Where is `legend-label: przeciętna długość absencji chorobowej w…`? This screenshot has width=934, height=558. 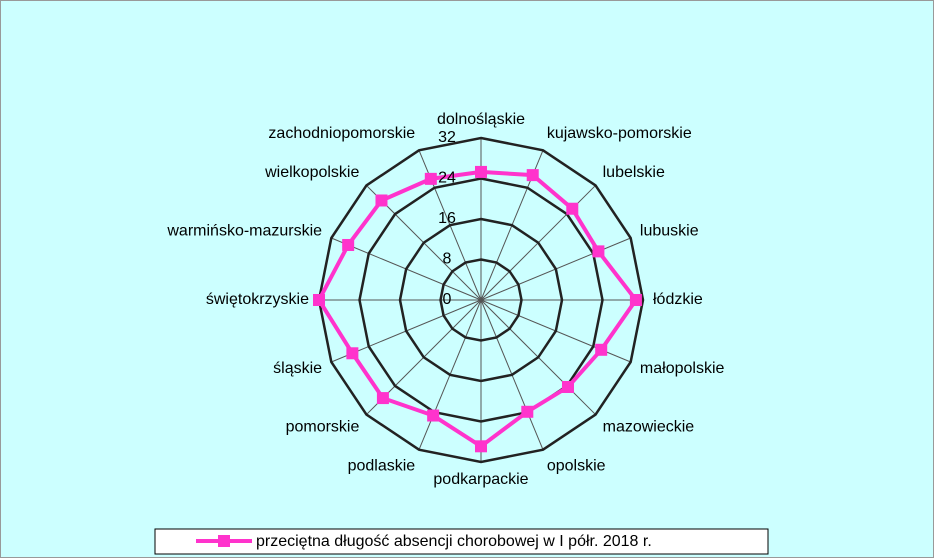
legend-label: przeciętna długość absencji chorobowej w… is located at coordinates (454, 541).